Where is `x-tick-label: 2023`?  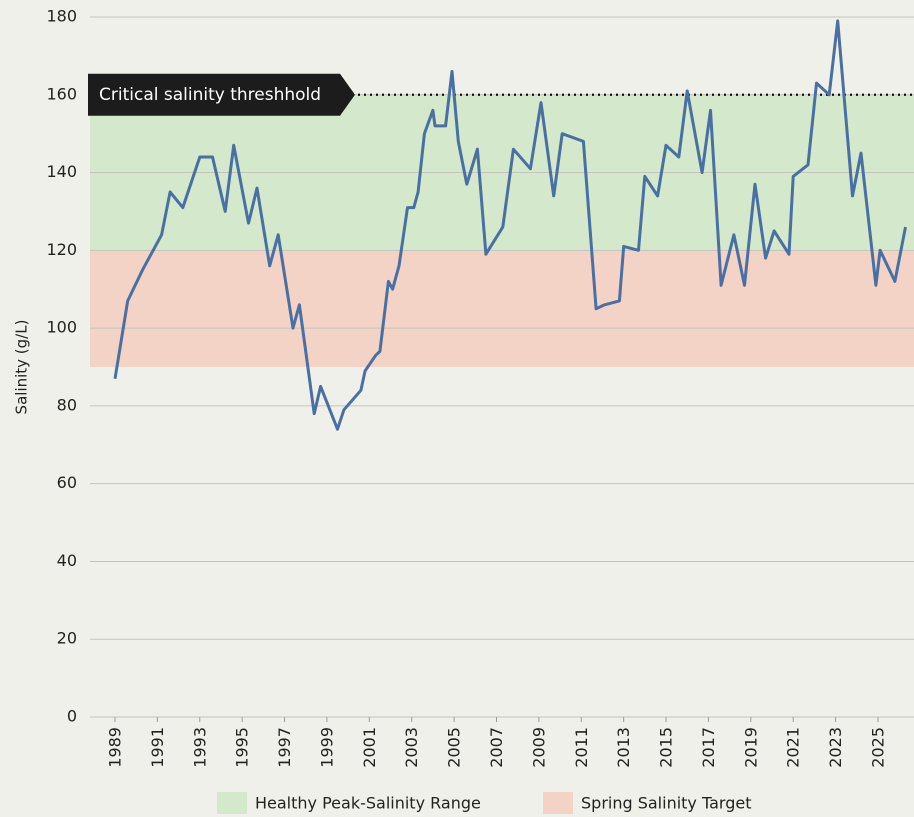
x-tick-label: 2023 is located at coordinates (835, 747).